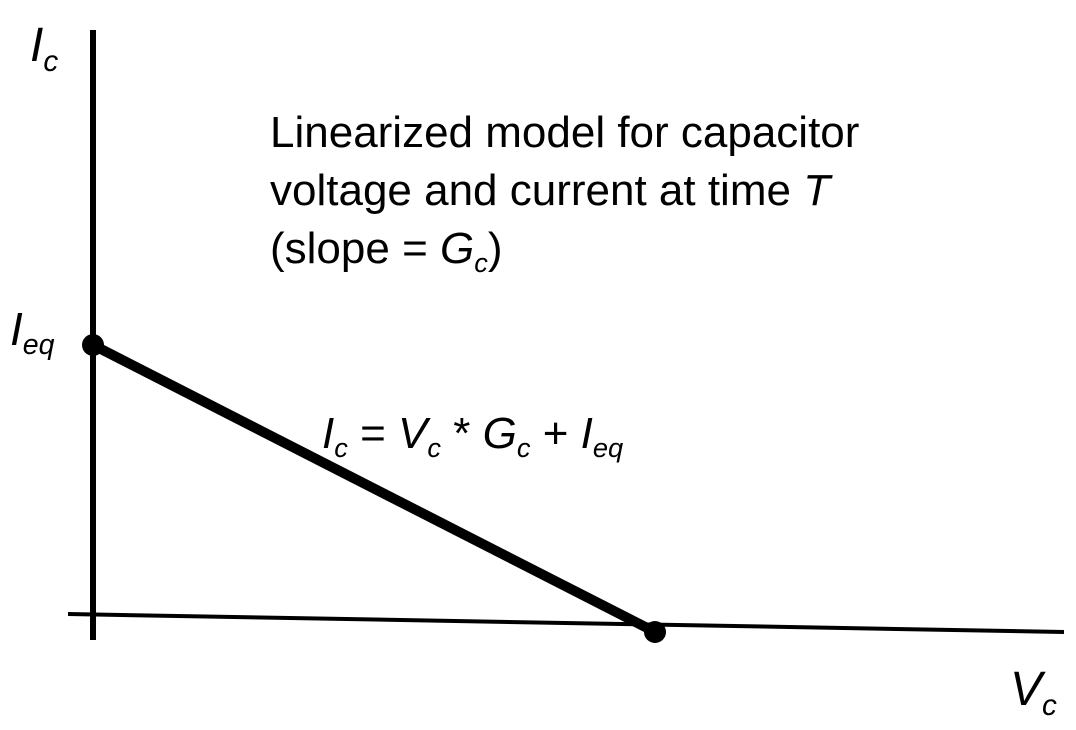 The width and height of the screenshot is (1076, 730). I want to click on caption-line-2: voltage and current at time T, so click(564, 191).